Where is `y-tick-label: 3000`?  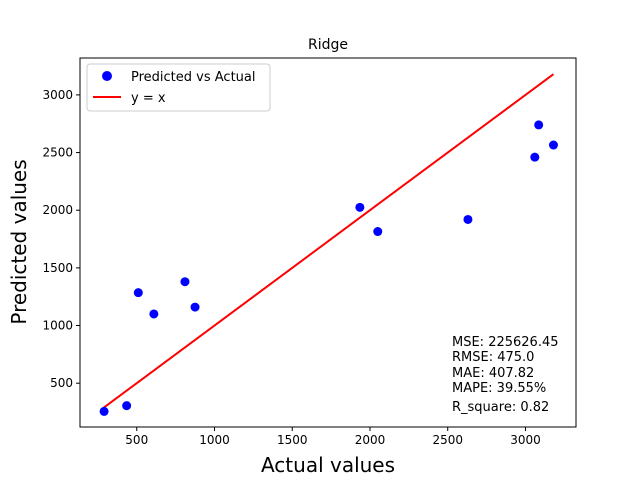
y-tick-label: 3000 is located at coordinates (57, 95).